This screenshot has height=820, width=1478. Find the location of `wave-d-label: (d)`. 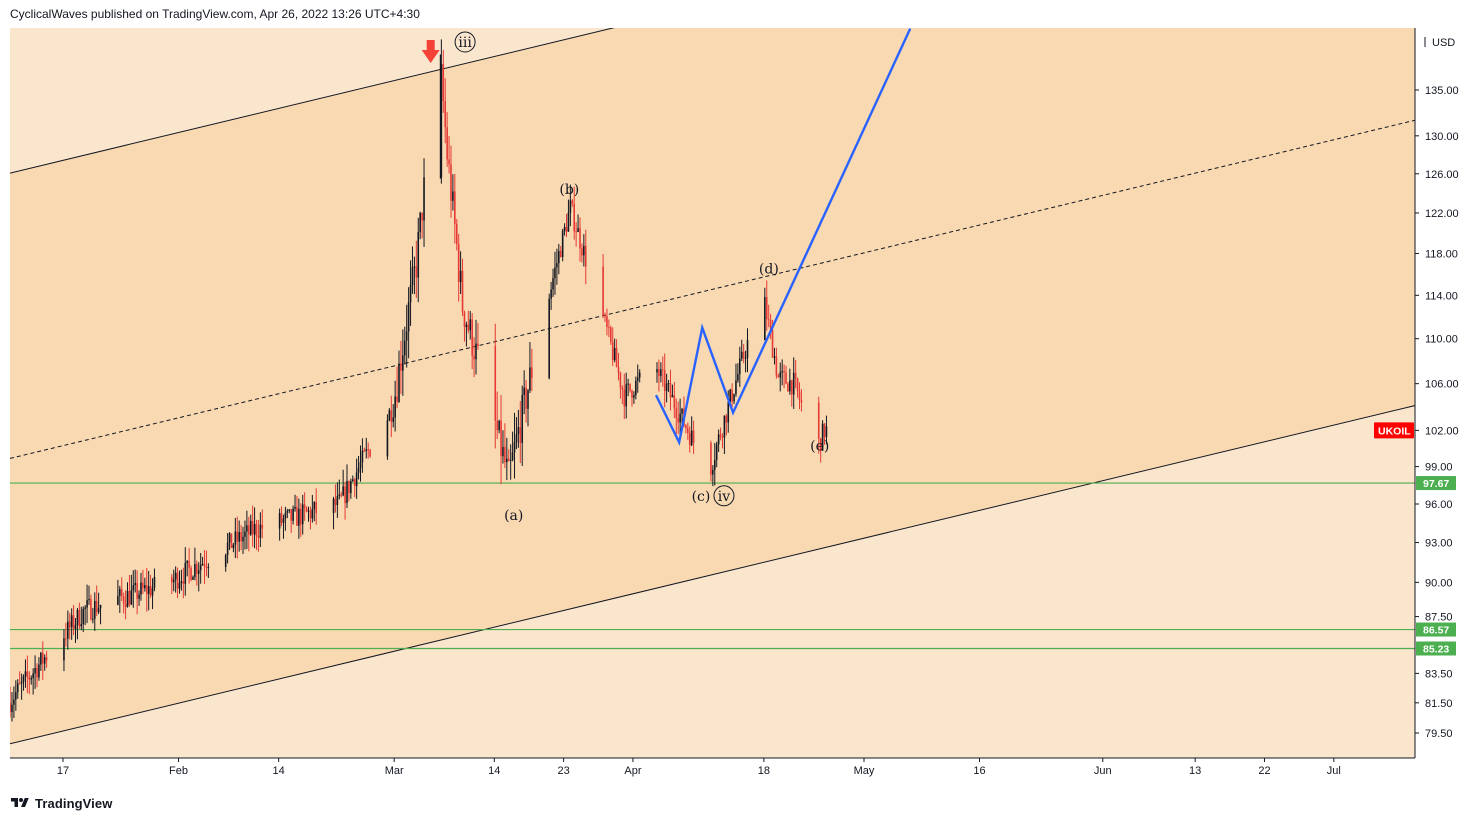

wave-d-label: (d) is located at coordinates (769, 269).